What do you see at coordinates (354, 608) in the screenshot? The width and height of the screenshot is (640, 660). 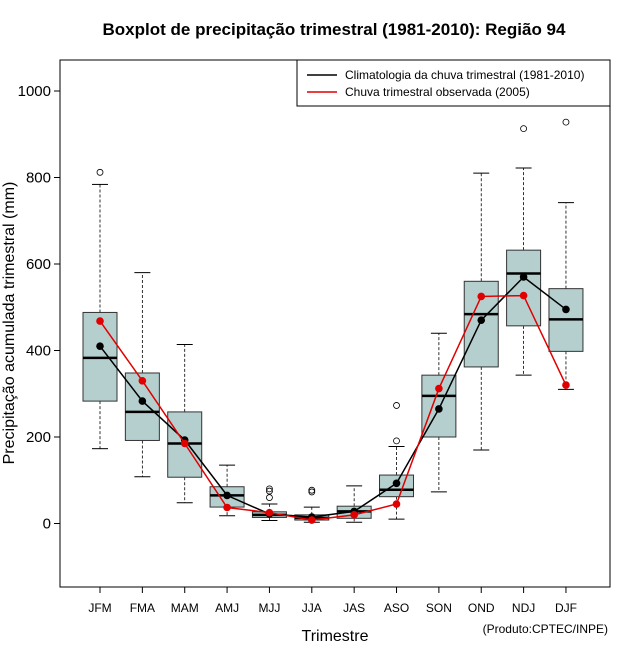 I see `x-tick-label: JAS` at bounding box center [354, 608].